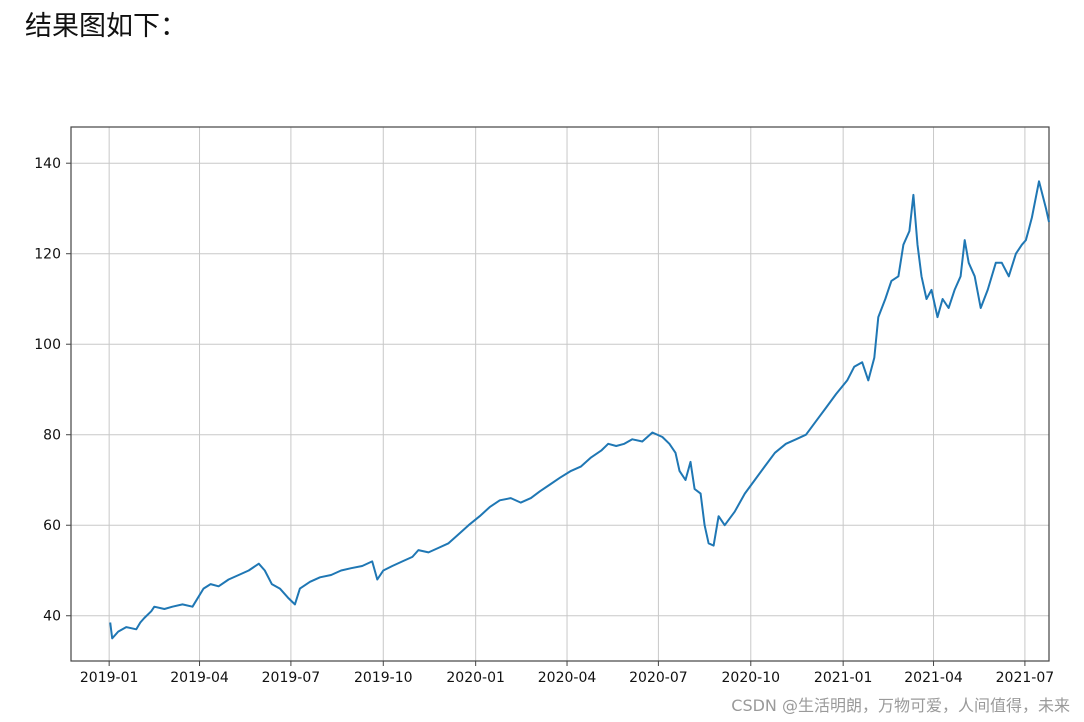 The image size is (1084, 722). I want to click on x-tick-label: 2019-07, so click(291, 678).